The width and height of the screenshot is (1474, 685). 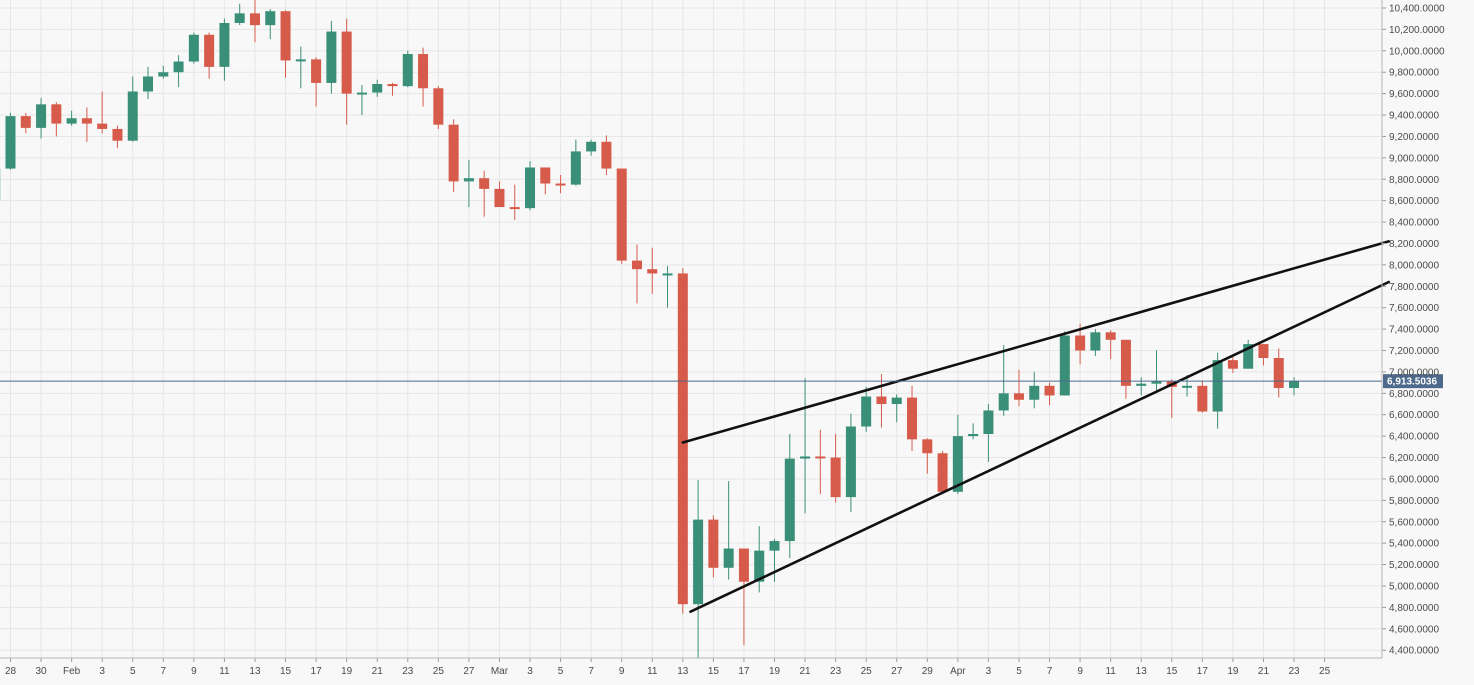 What do you see at coordinates (1414, 201) in the screenshot?
I see `y-tick-label: 8,600.0000` at bounding box center [1414, 201].